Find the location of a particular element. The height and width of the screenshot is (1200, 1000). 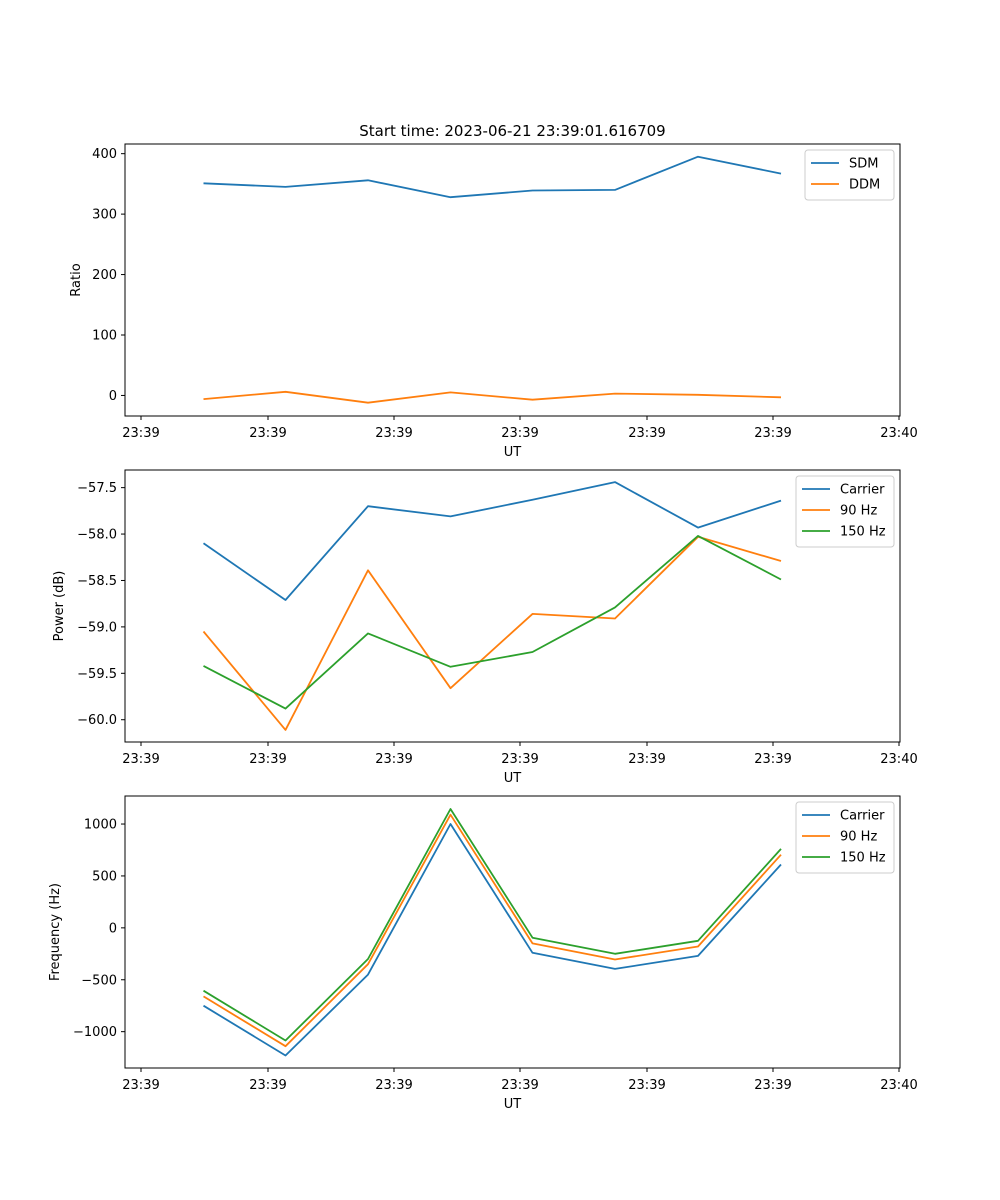

legend: SDM DDM is located at coordinates (849, 175).